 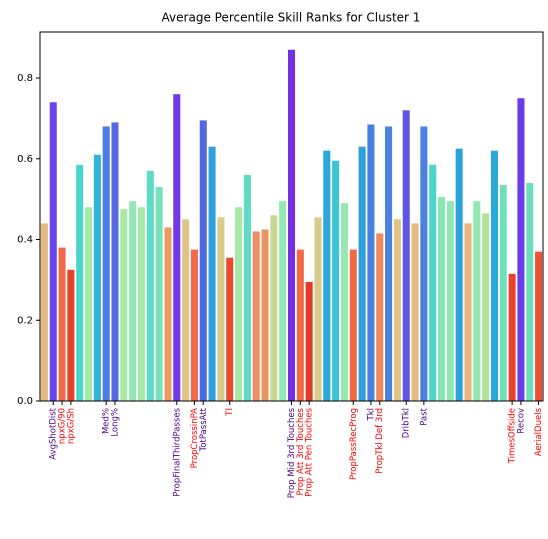 What do you see at coordinates (292, 452) in the screenshot?
I see `x-tick-label: Prop Mid 3rd Touches` at bounding box center [292, 452].